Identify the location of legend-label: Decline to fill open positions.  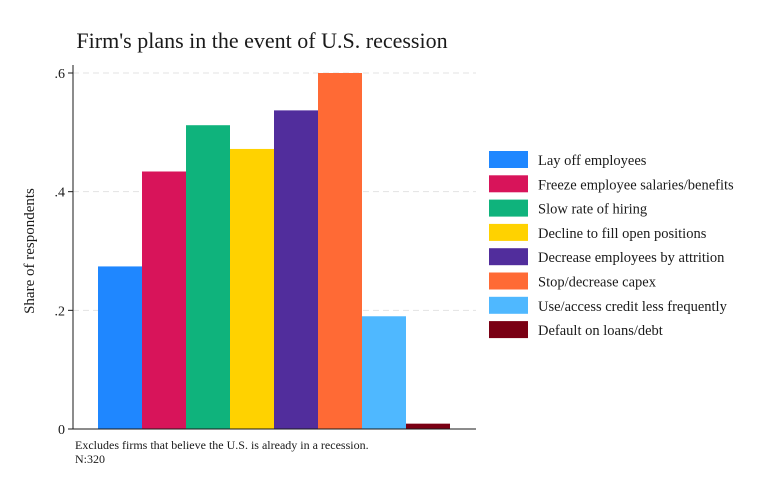
(622, 234).